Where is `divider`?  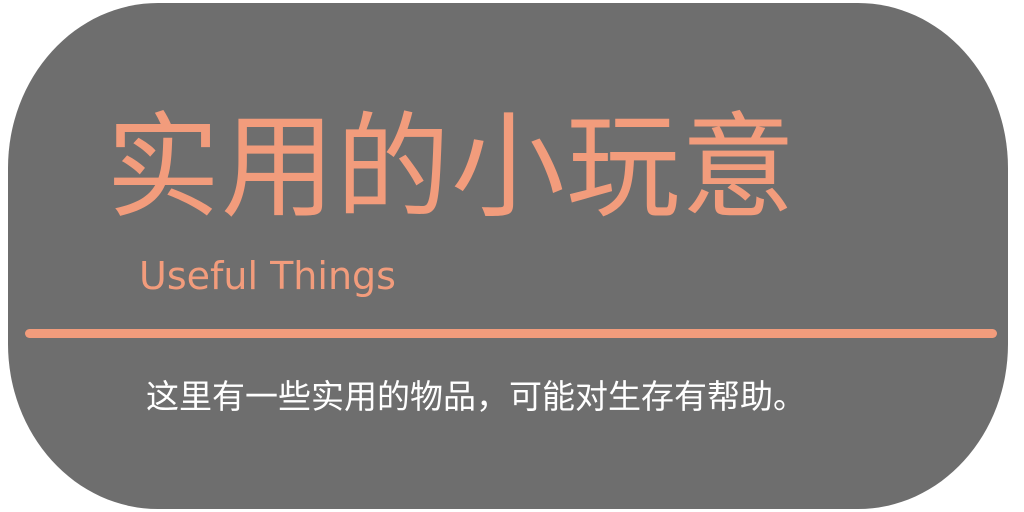
divider is located at coordinates (511, 333).